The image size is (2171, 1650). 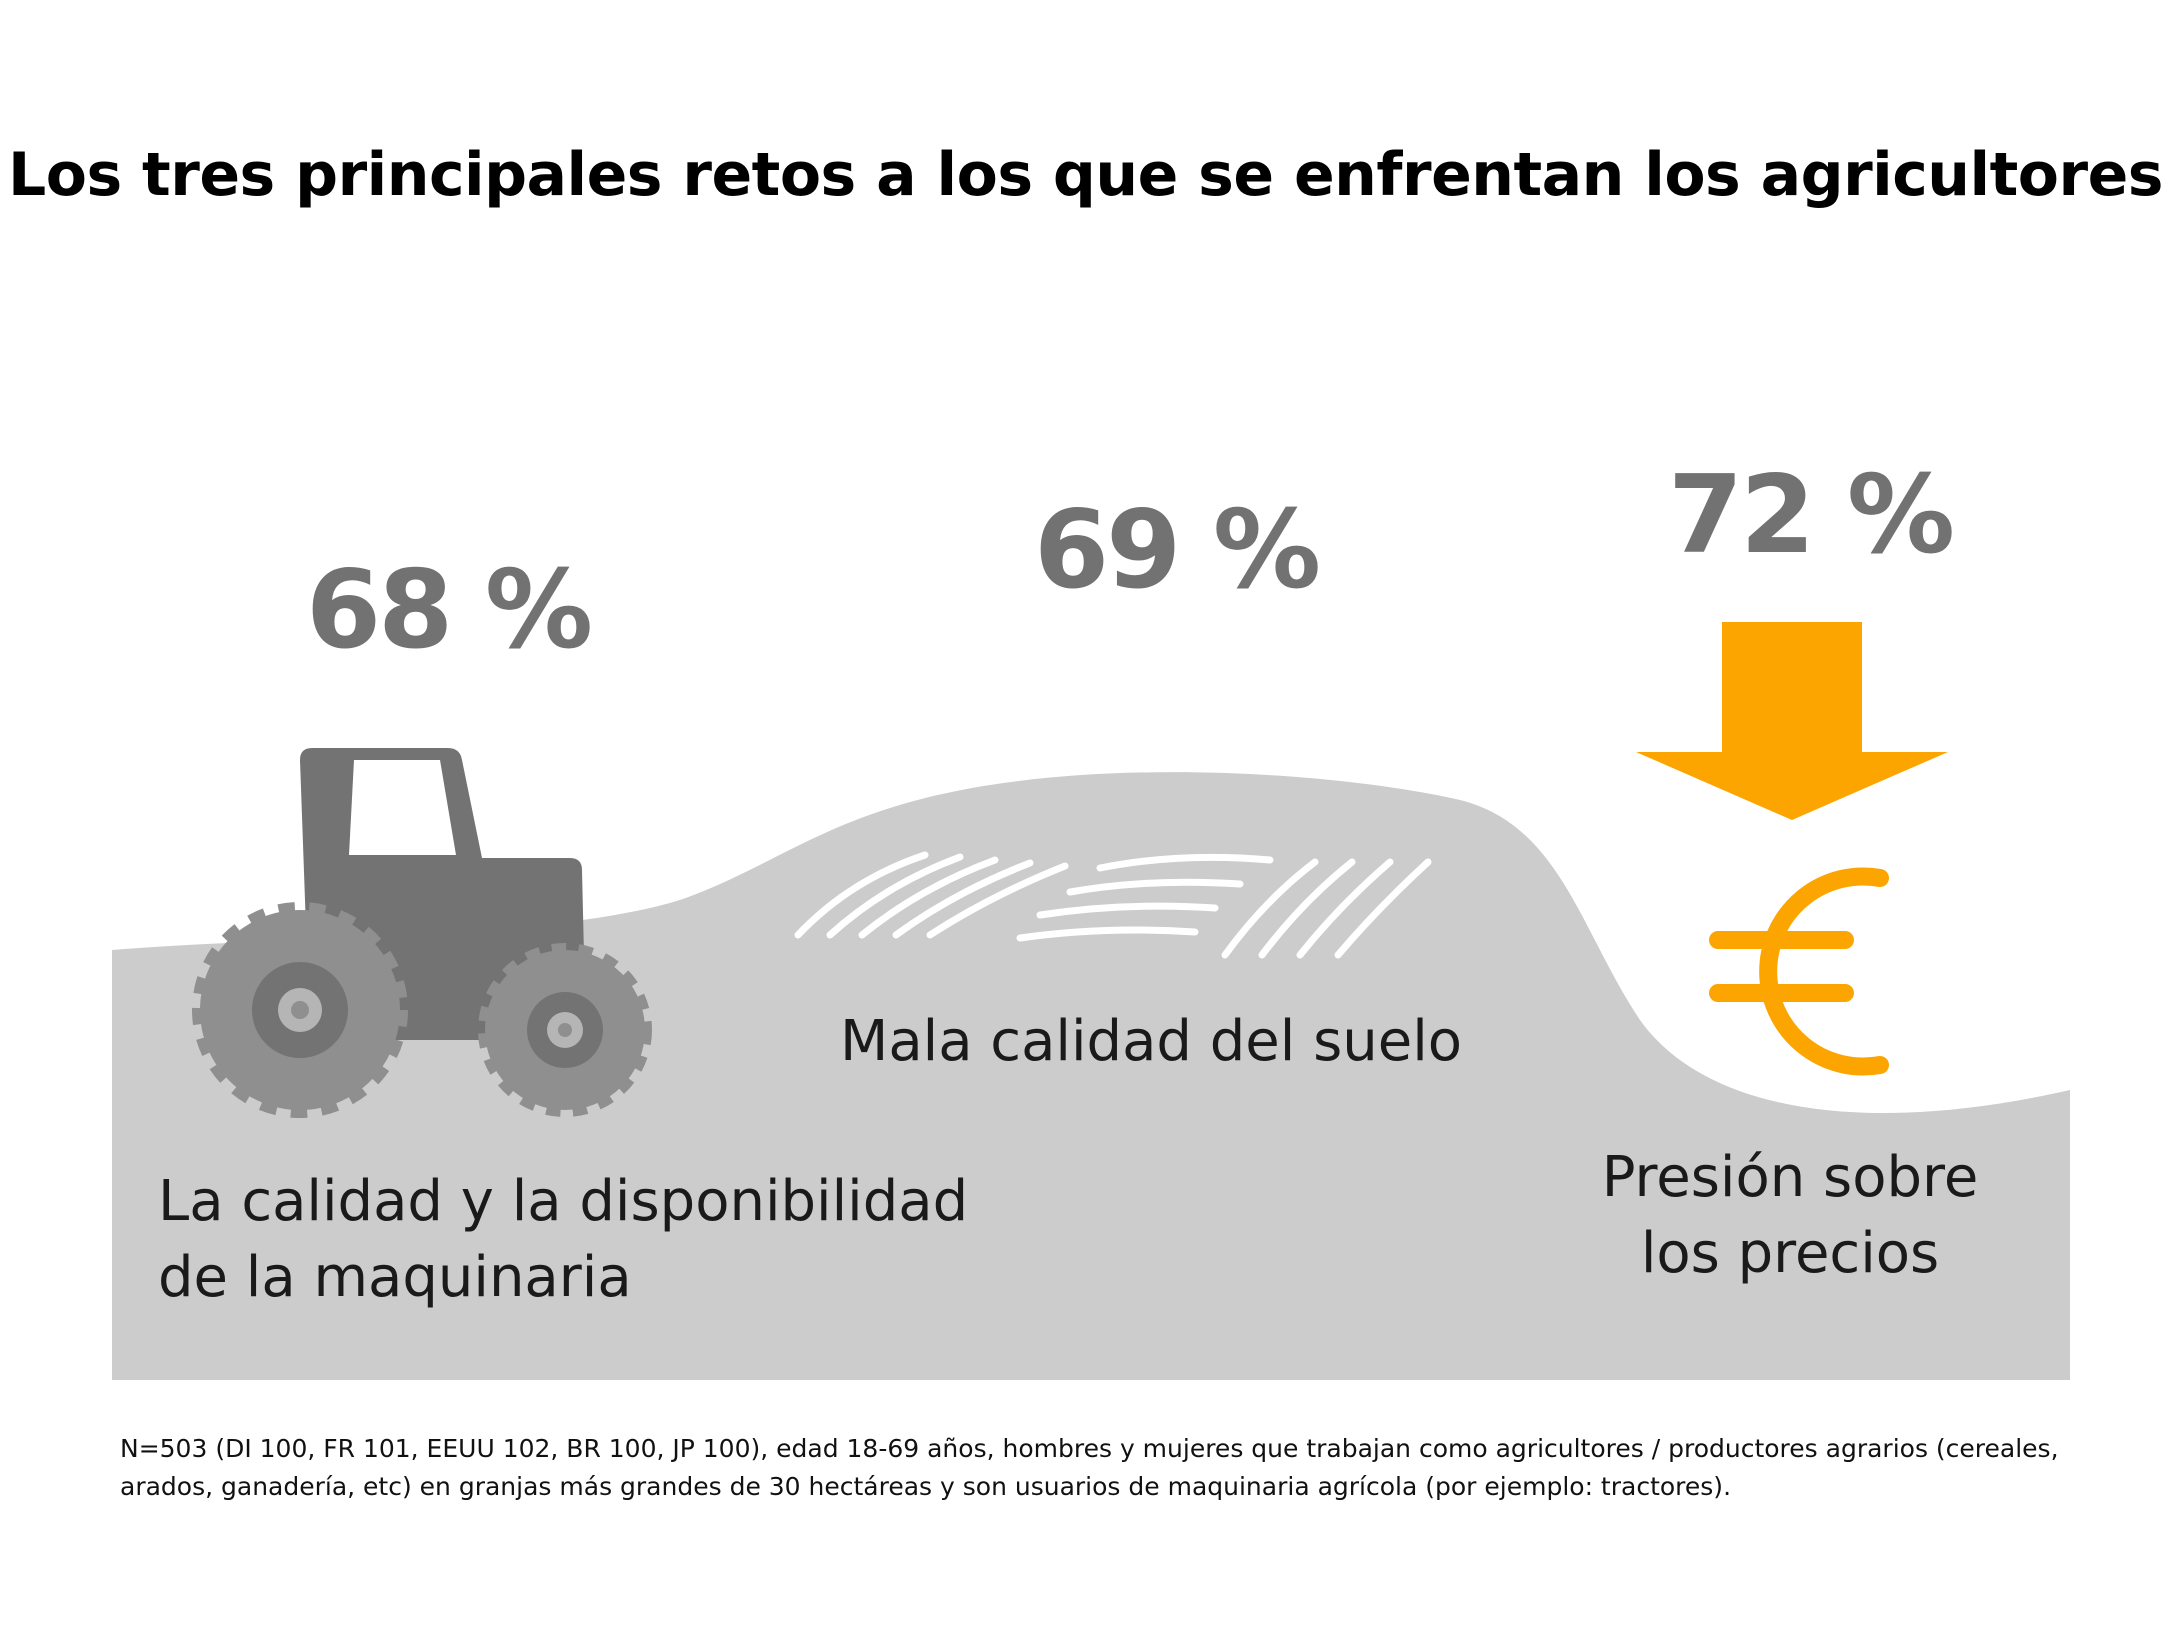 I want to click on rear-wheel, so click(x=300, y=1010).